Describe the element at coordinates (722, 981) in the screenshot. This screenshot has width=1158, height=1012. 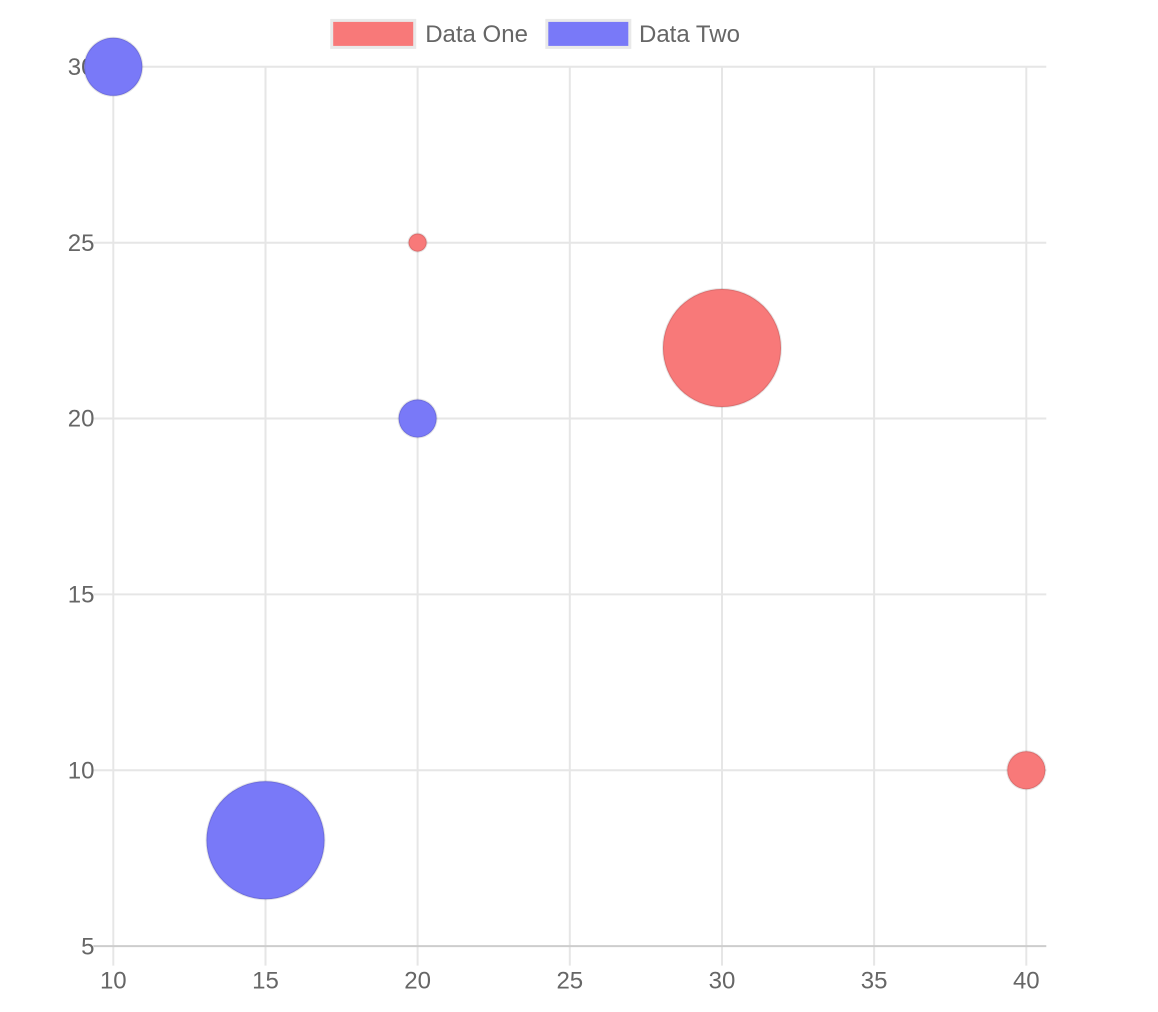
I see `svg-text: 30` at that location.